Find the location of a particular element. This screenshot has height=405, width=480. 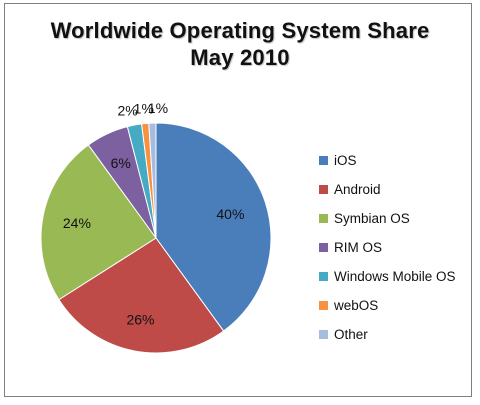

legend-item-symbian-os: Symbian OS is located at coordinates (387, 218).